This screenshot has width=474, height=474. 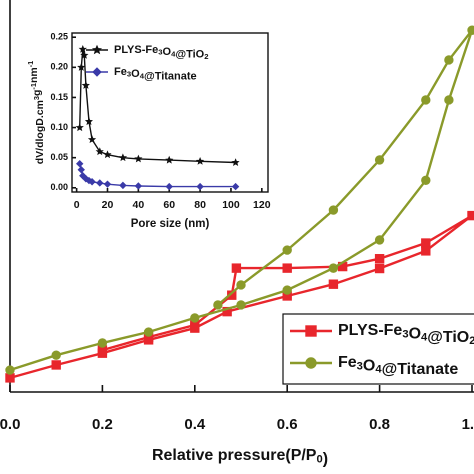 I want to click on y-tick-label: 0.05, so click(x=59, y=157).